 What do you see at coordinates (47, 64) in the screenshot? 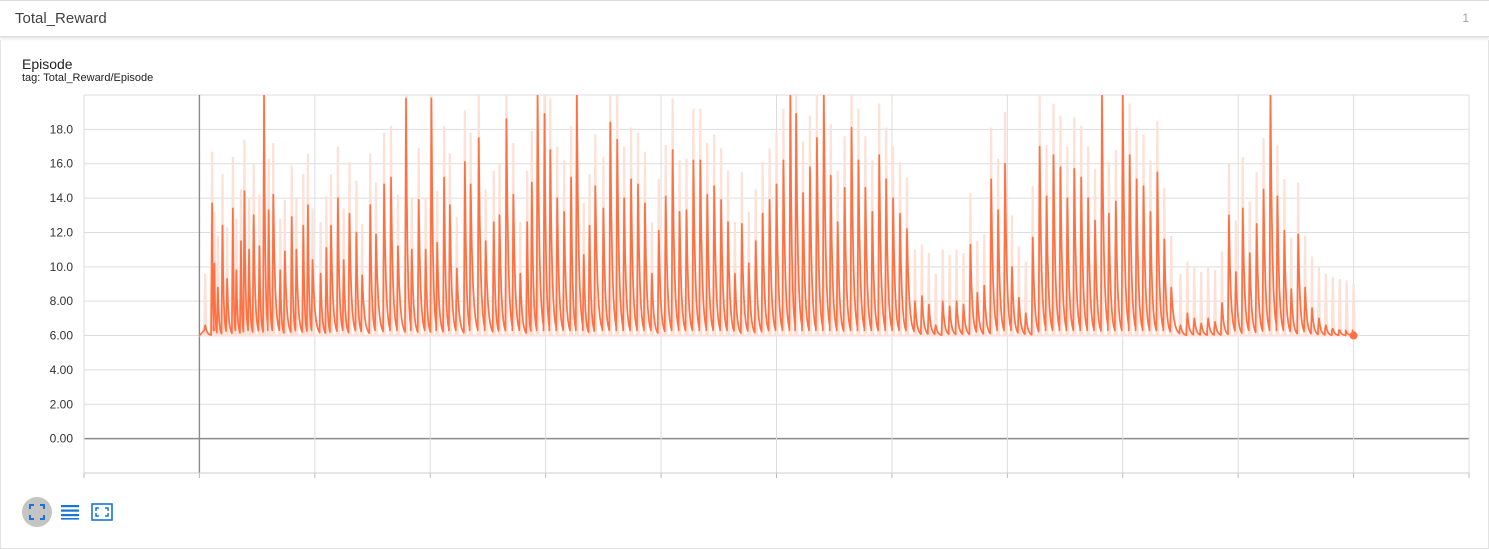
I see `chart-title: Episode` at bounding box center [47, 64].